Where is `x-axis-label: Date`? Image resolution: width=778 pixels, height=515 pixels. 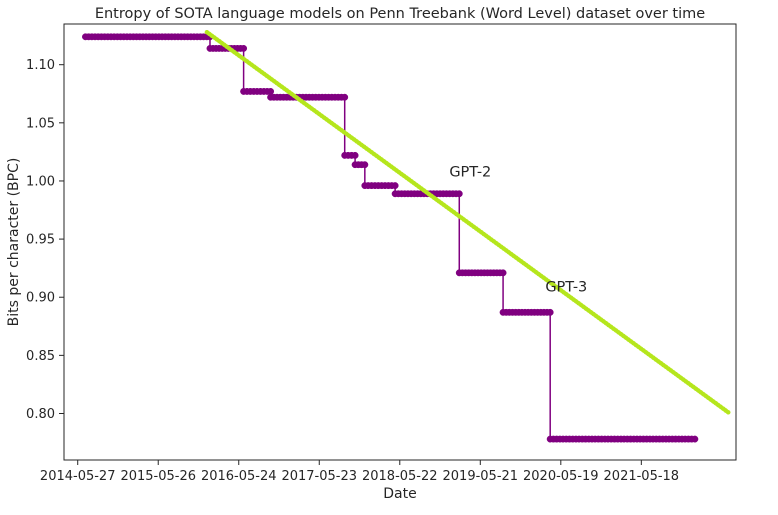 x-axis-label: Date is located at coordinates (399, 494).